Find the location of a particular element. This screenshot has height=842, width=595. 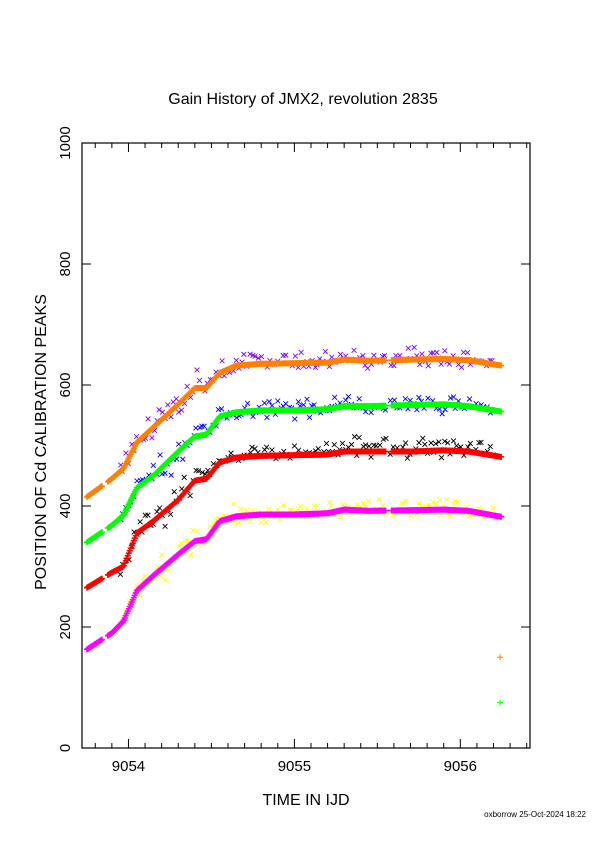

y-tick-label: 400 is located at coordinates (65, 505).